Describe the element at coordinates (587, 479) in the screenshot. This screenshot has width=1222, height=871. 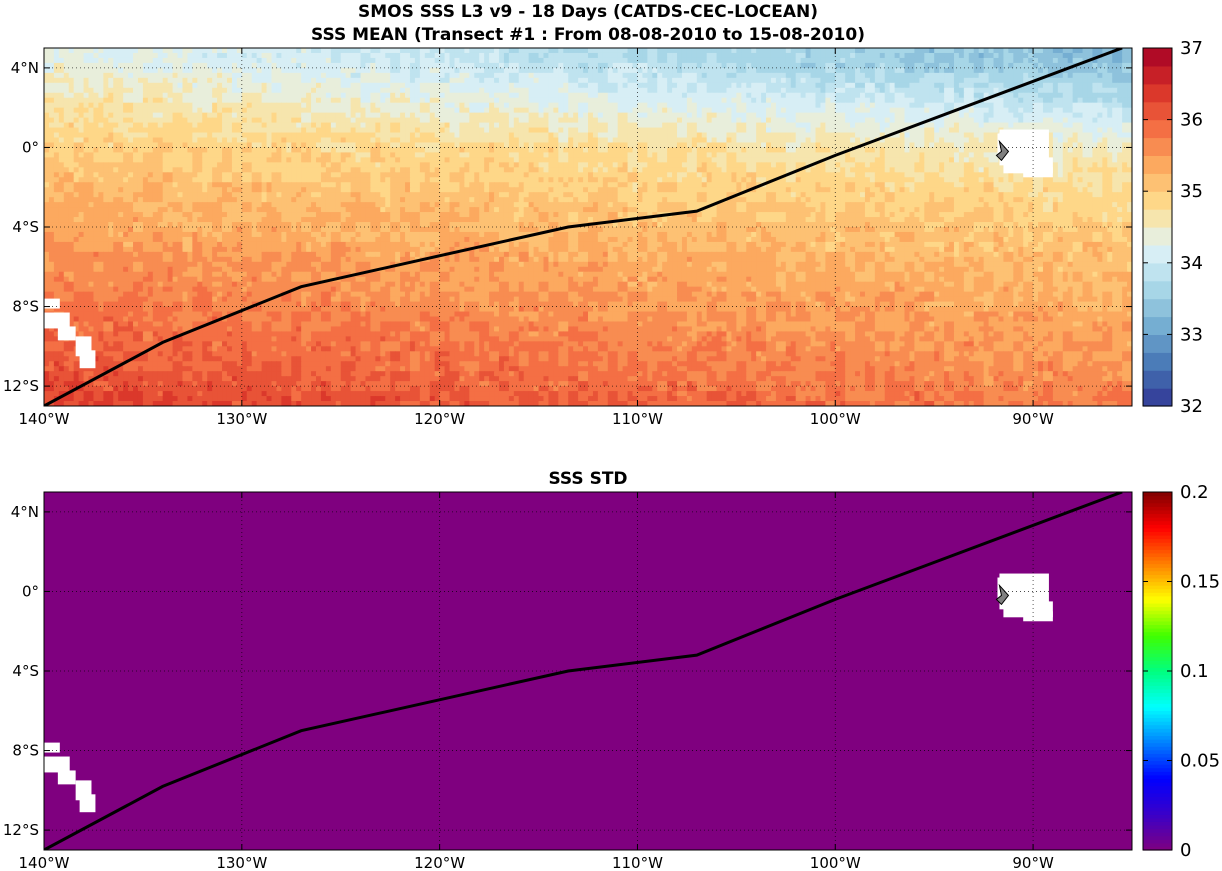
I see `panel2-title: SSS STD` at that location.